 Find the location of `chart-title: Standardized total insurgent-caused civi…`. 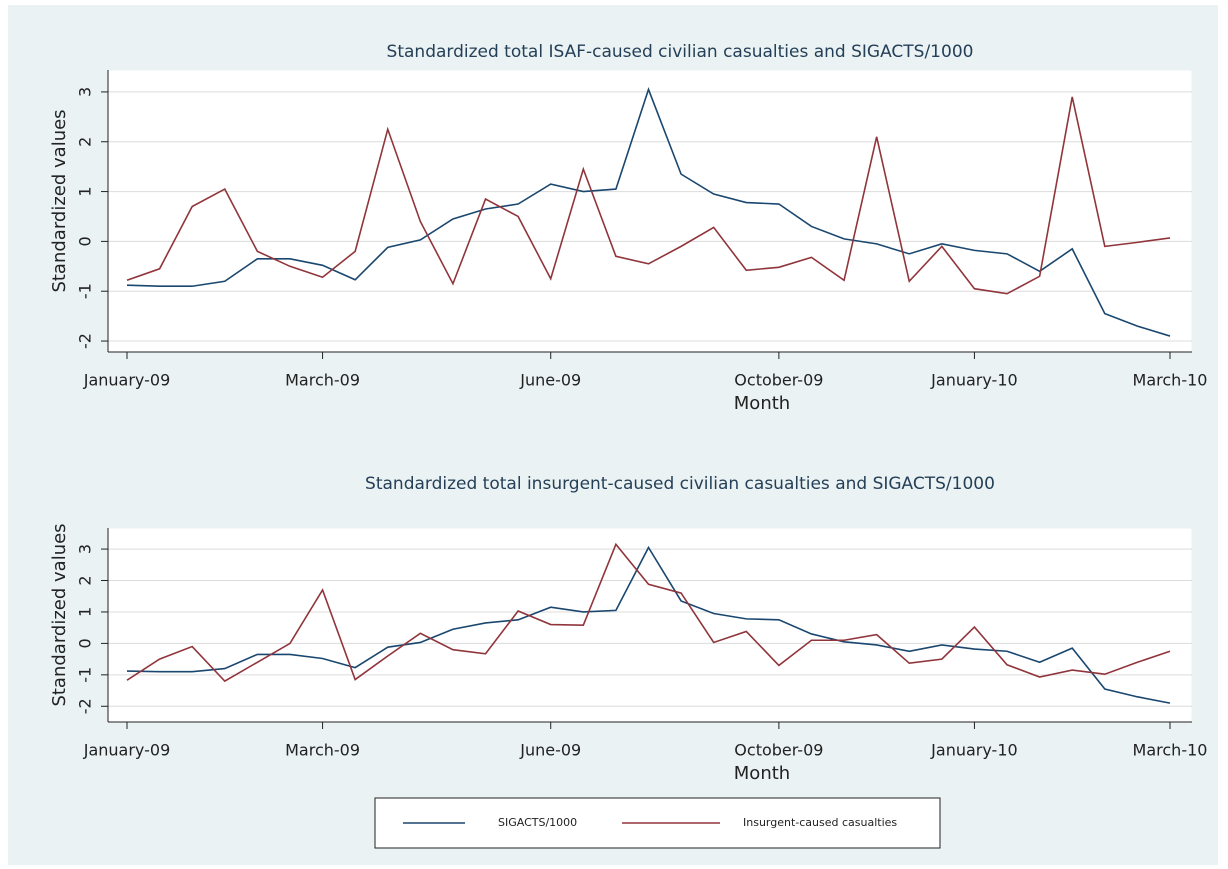

chart-title: Standardized total insurgent-caused civi… is located at coordinates (680, 484).